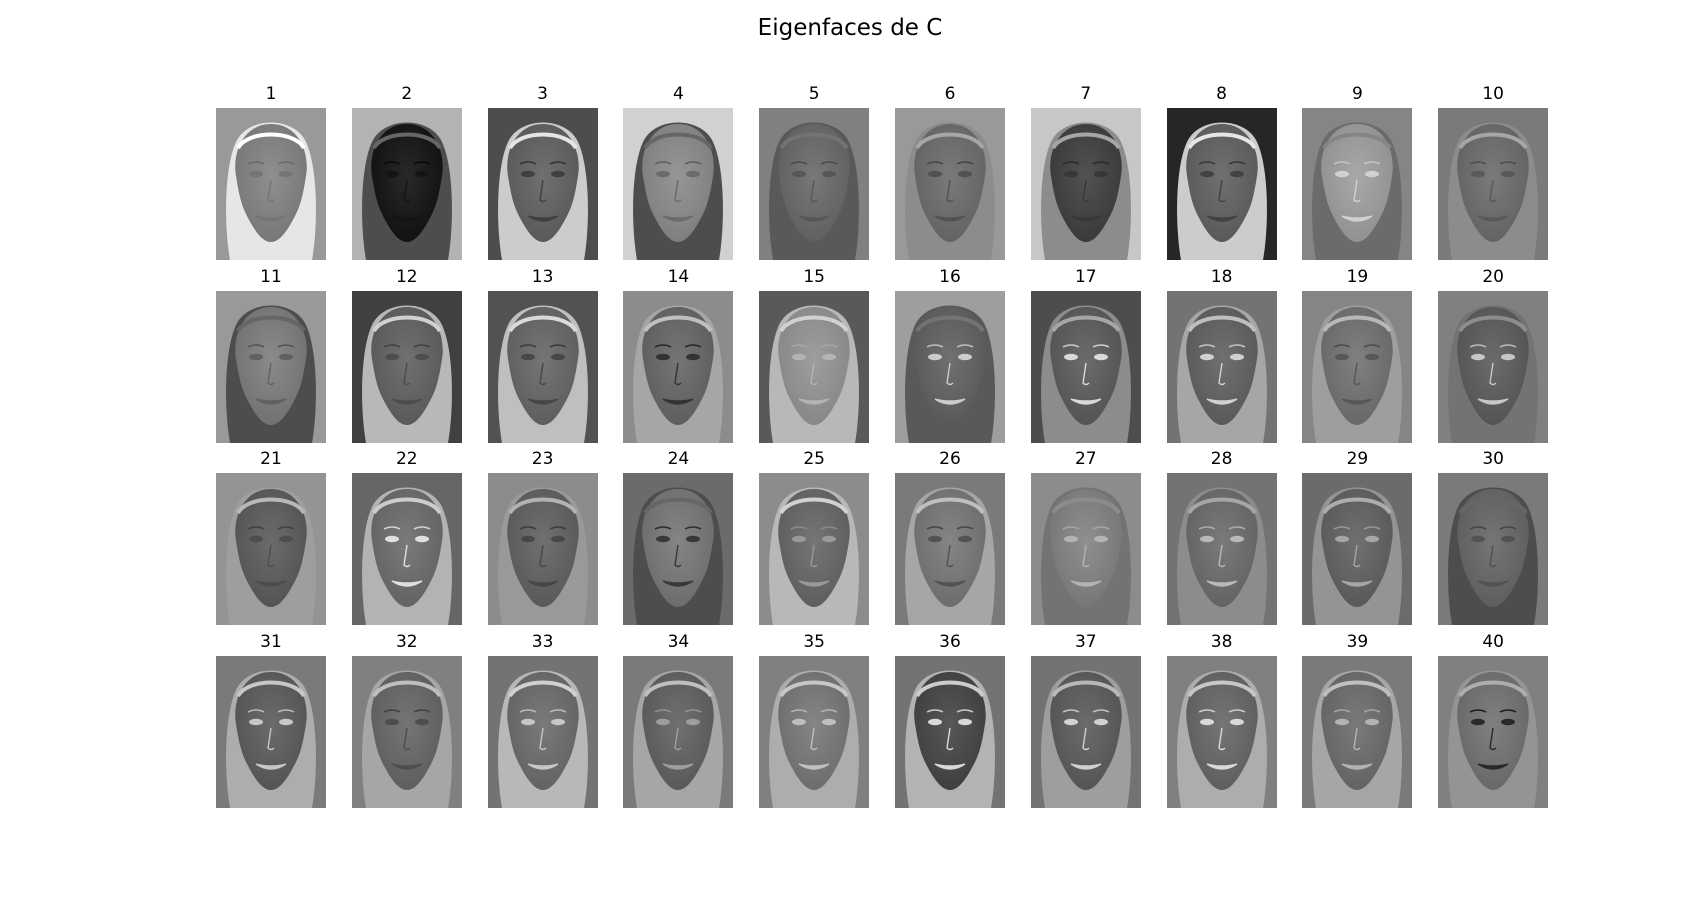 The width and height of the screenshot is (1700, 900). I want to click on eigenface-cell: 19, so click(1357, 354).